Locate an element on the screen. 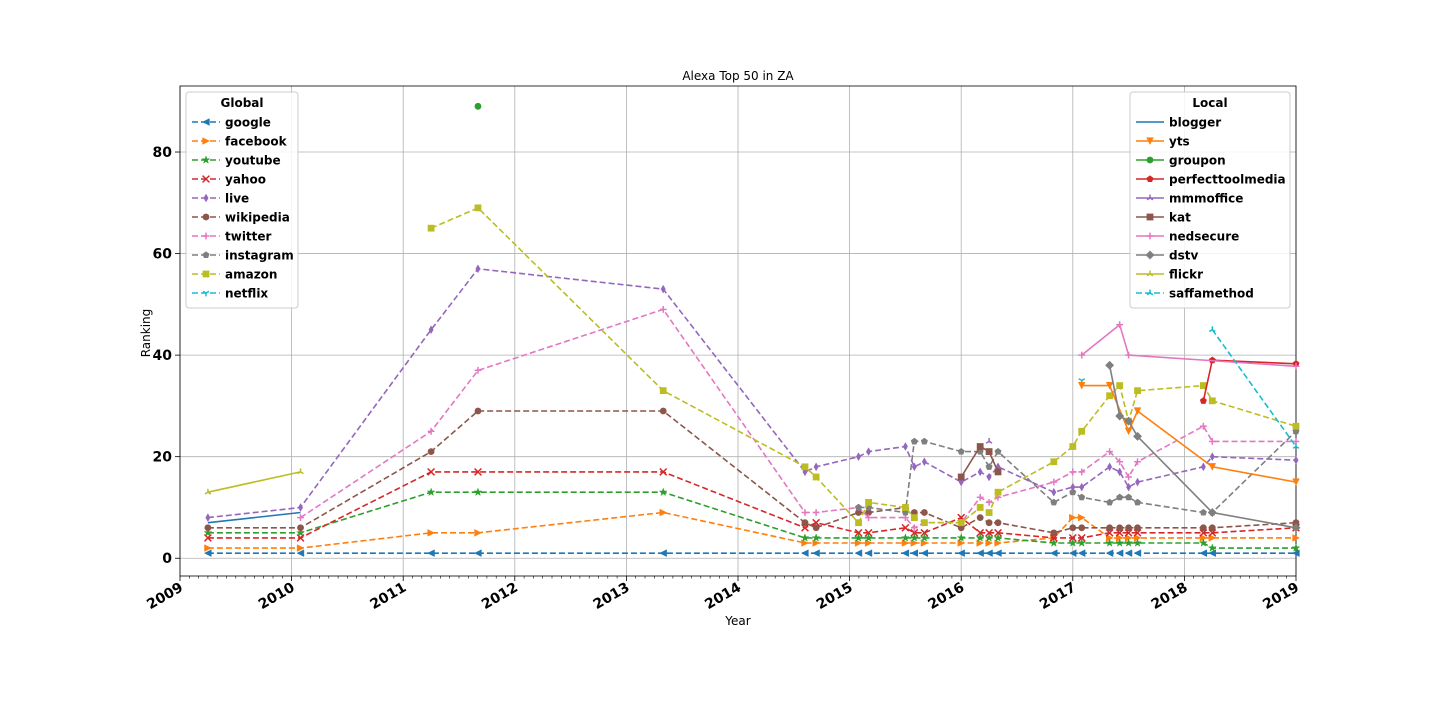 This screenshot has width=1440, height=724. y-axis-title: Ranking is located at coordinates (146, 333).